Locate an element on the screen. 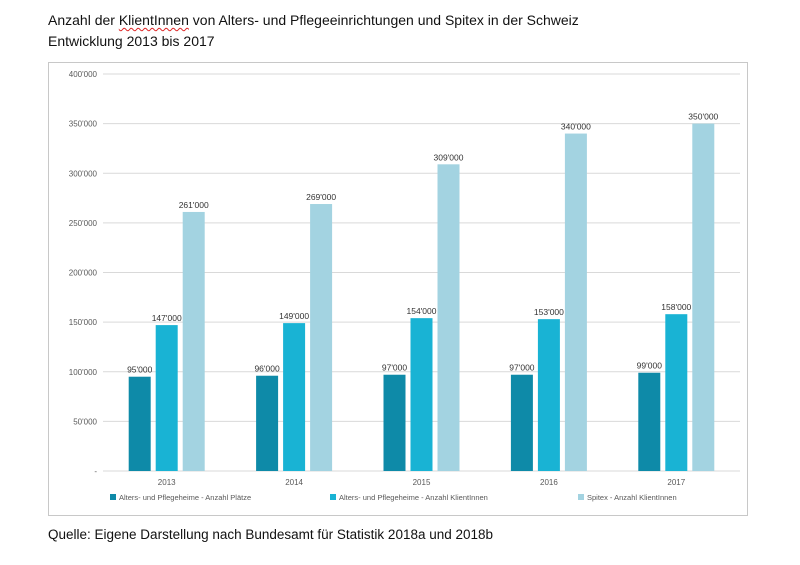 This screenshot has height=565, width=800. y-tick-label: 300'000 is located at coordinates (83, 173).